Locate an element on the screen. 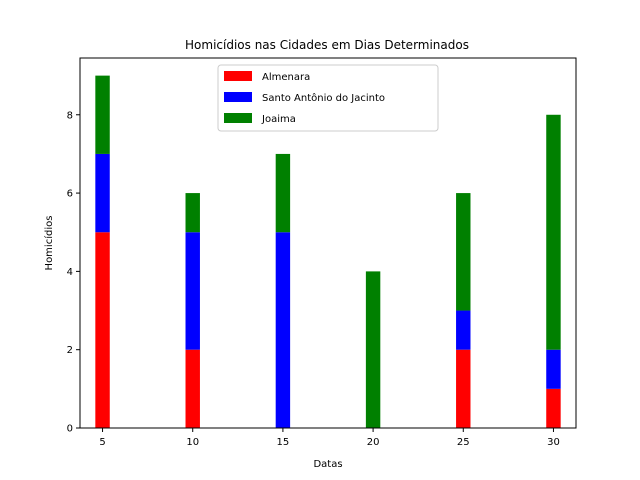 The width and height of the screenshot is (640, 480). y-tick-label-6: 6 is located at coordinates (70, 194).